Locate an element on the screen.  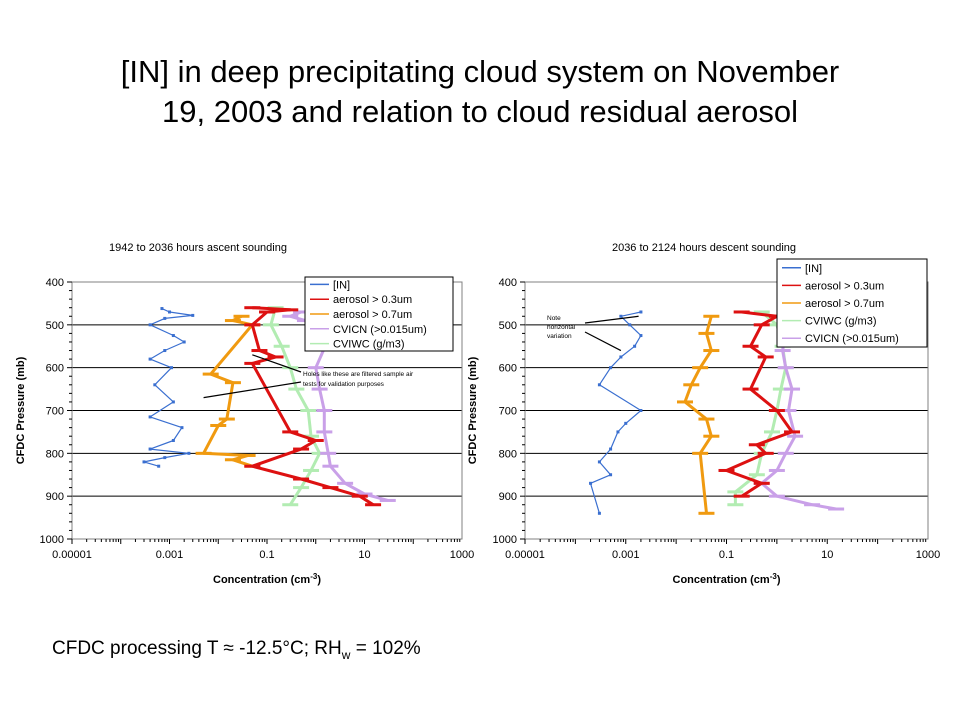
legend-label-aerosol_07: aerosol > 0.7um is located at coordinates (844, 304).